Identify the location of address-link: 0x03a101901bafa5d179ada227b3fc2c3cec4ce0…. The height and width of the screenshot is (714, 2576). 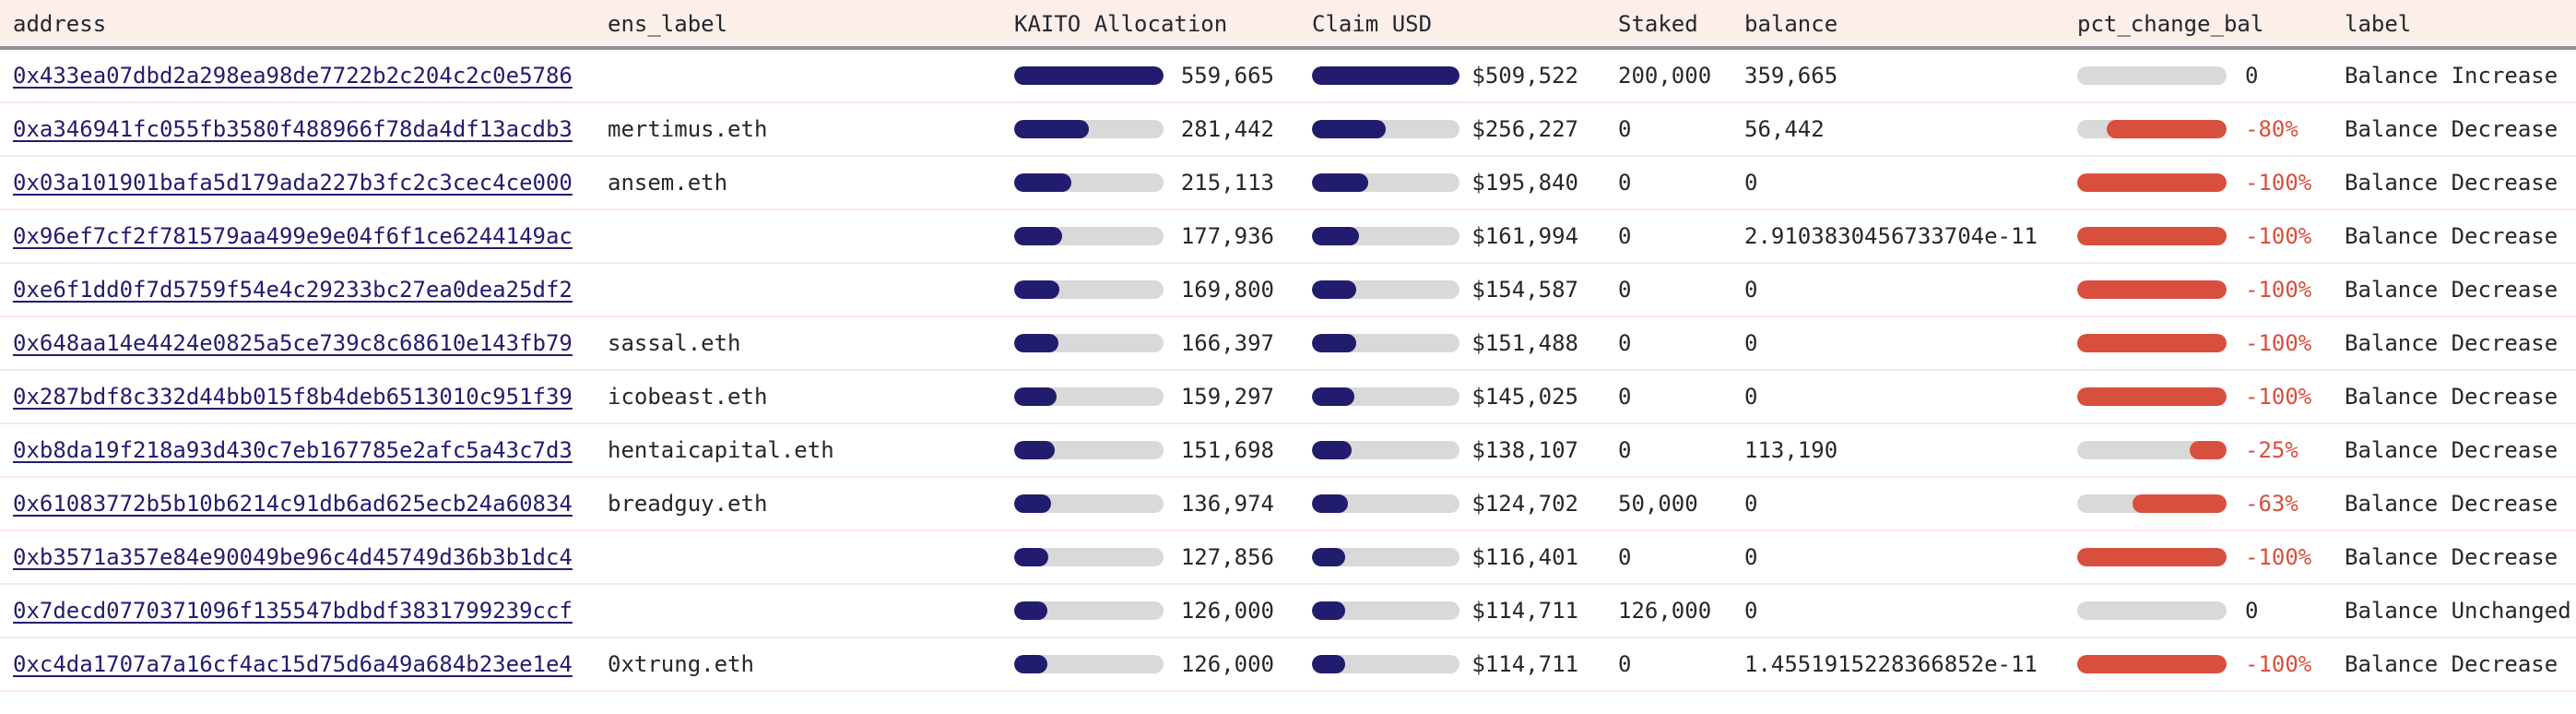
(293, 183).